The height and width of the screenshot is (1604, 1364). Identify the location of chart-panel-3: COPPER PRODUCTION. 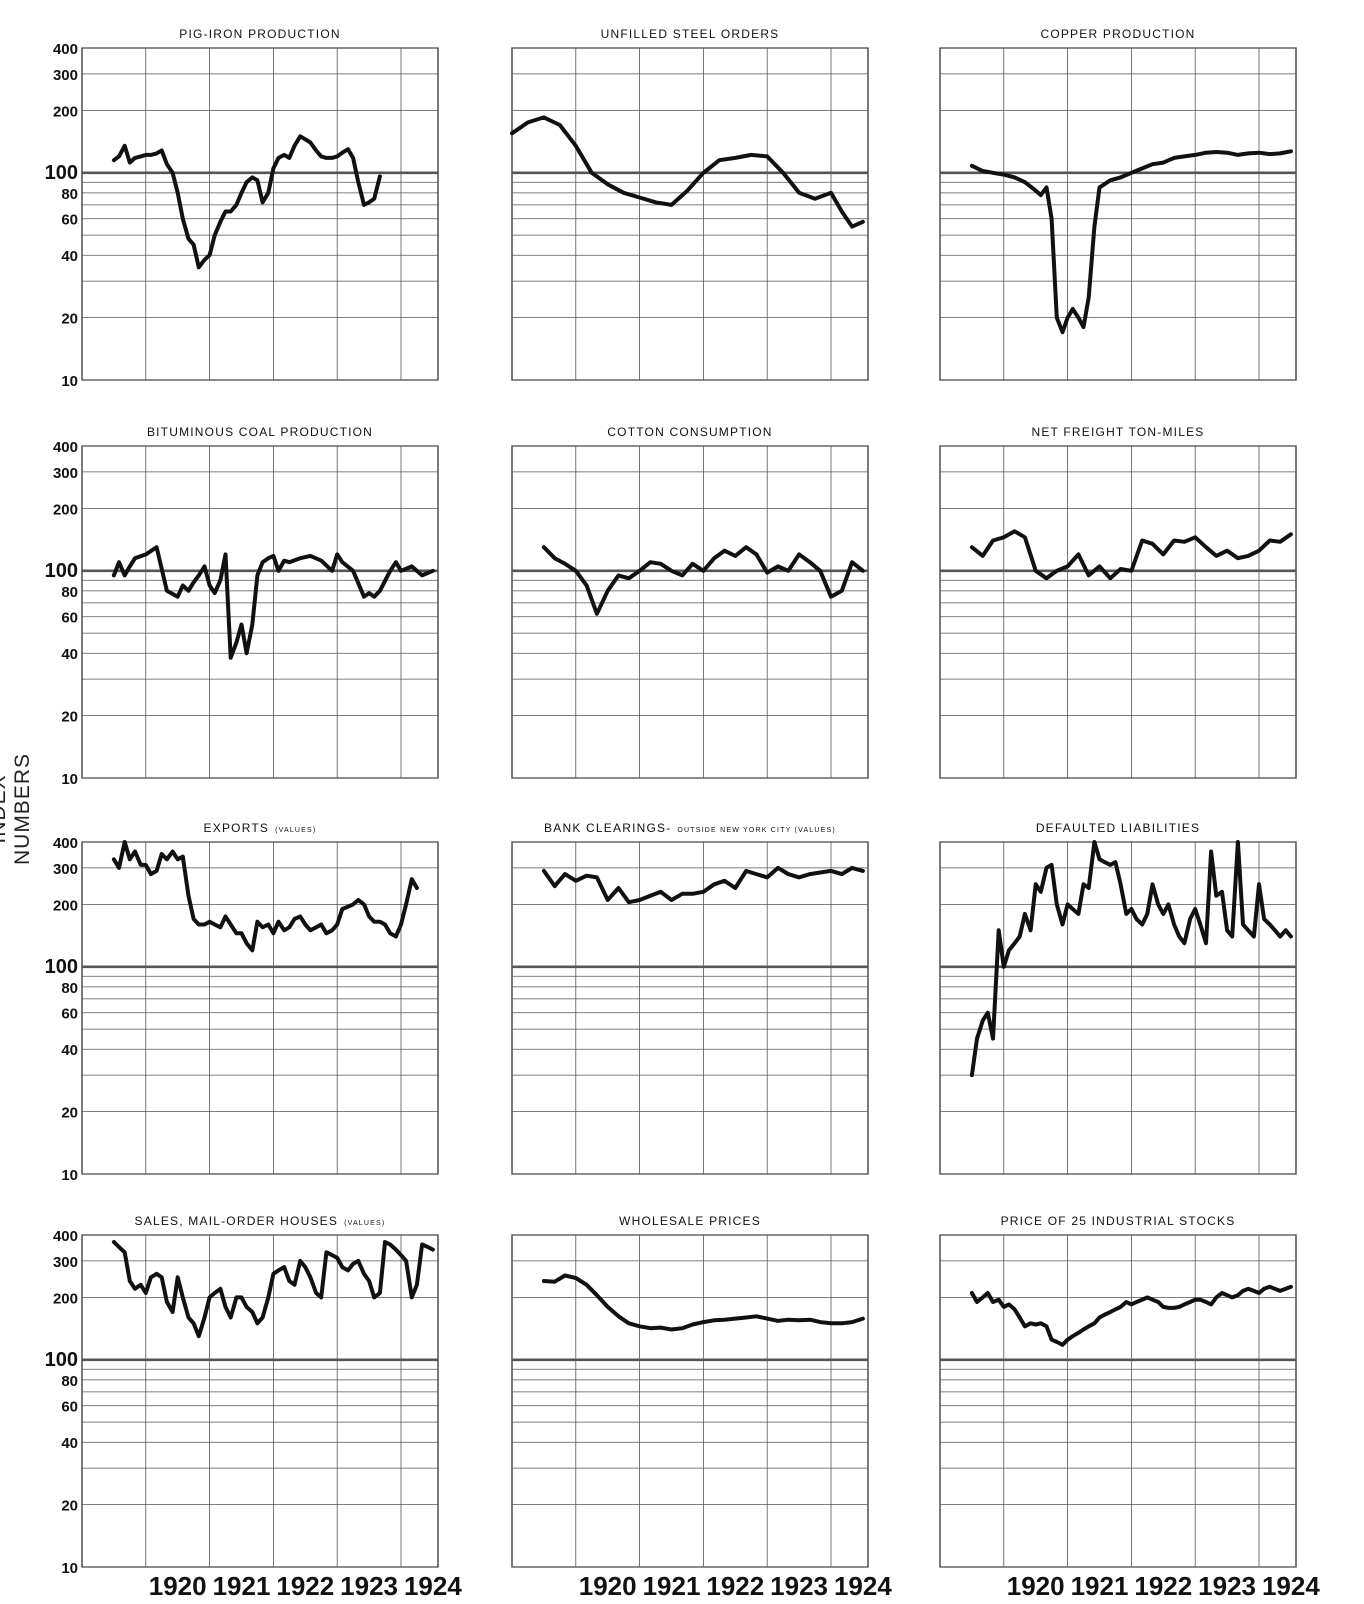
(1118, 204).